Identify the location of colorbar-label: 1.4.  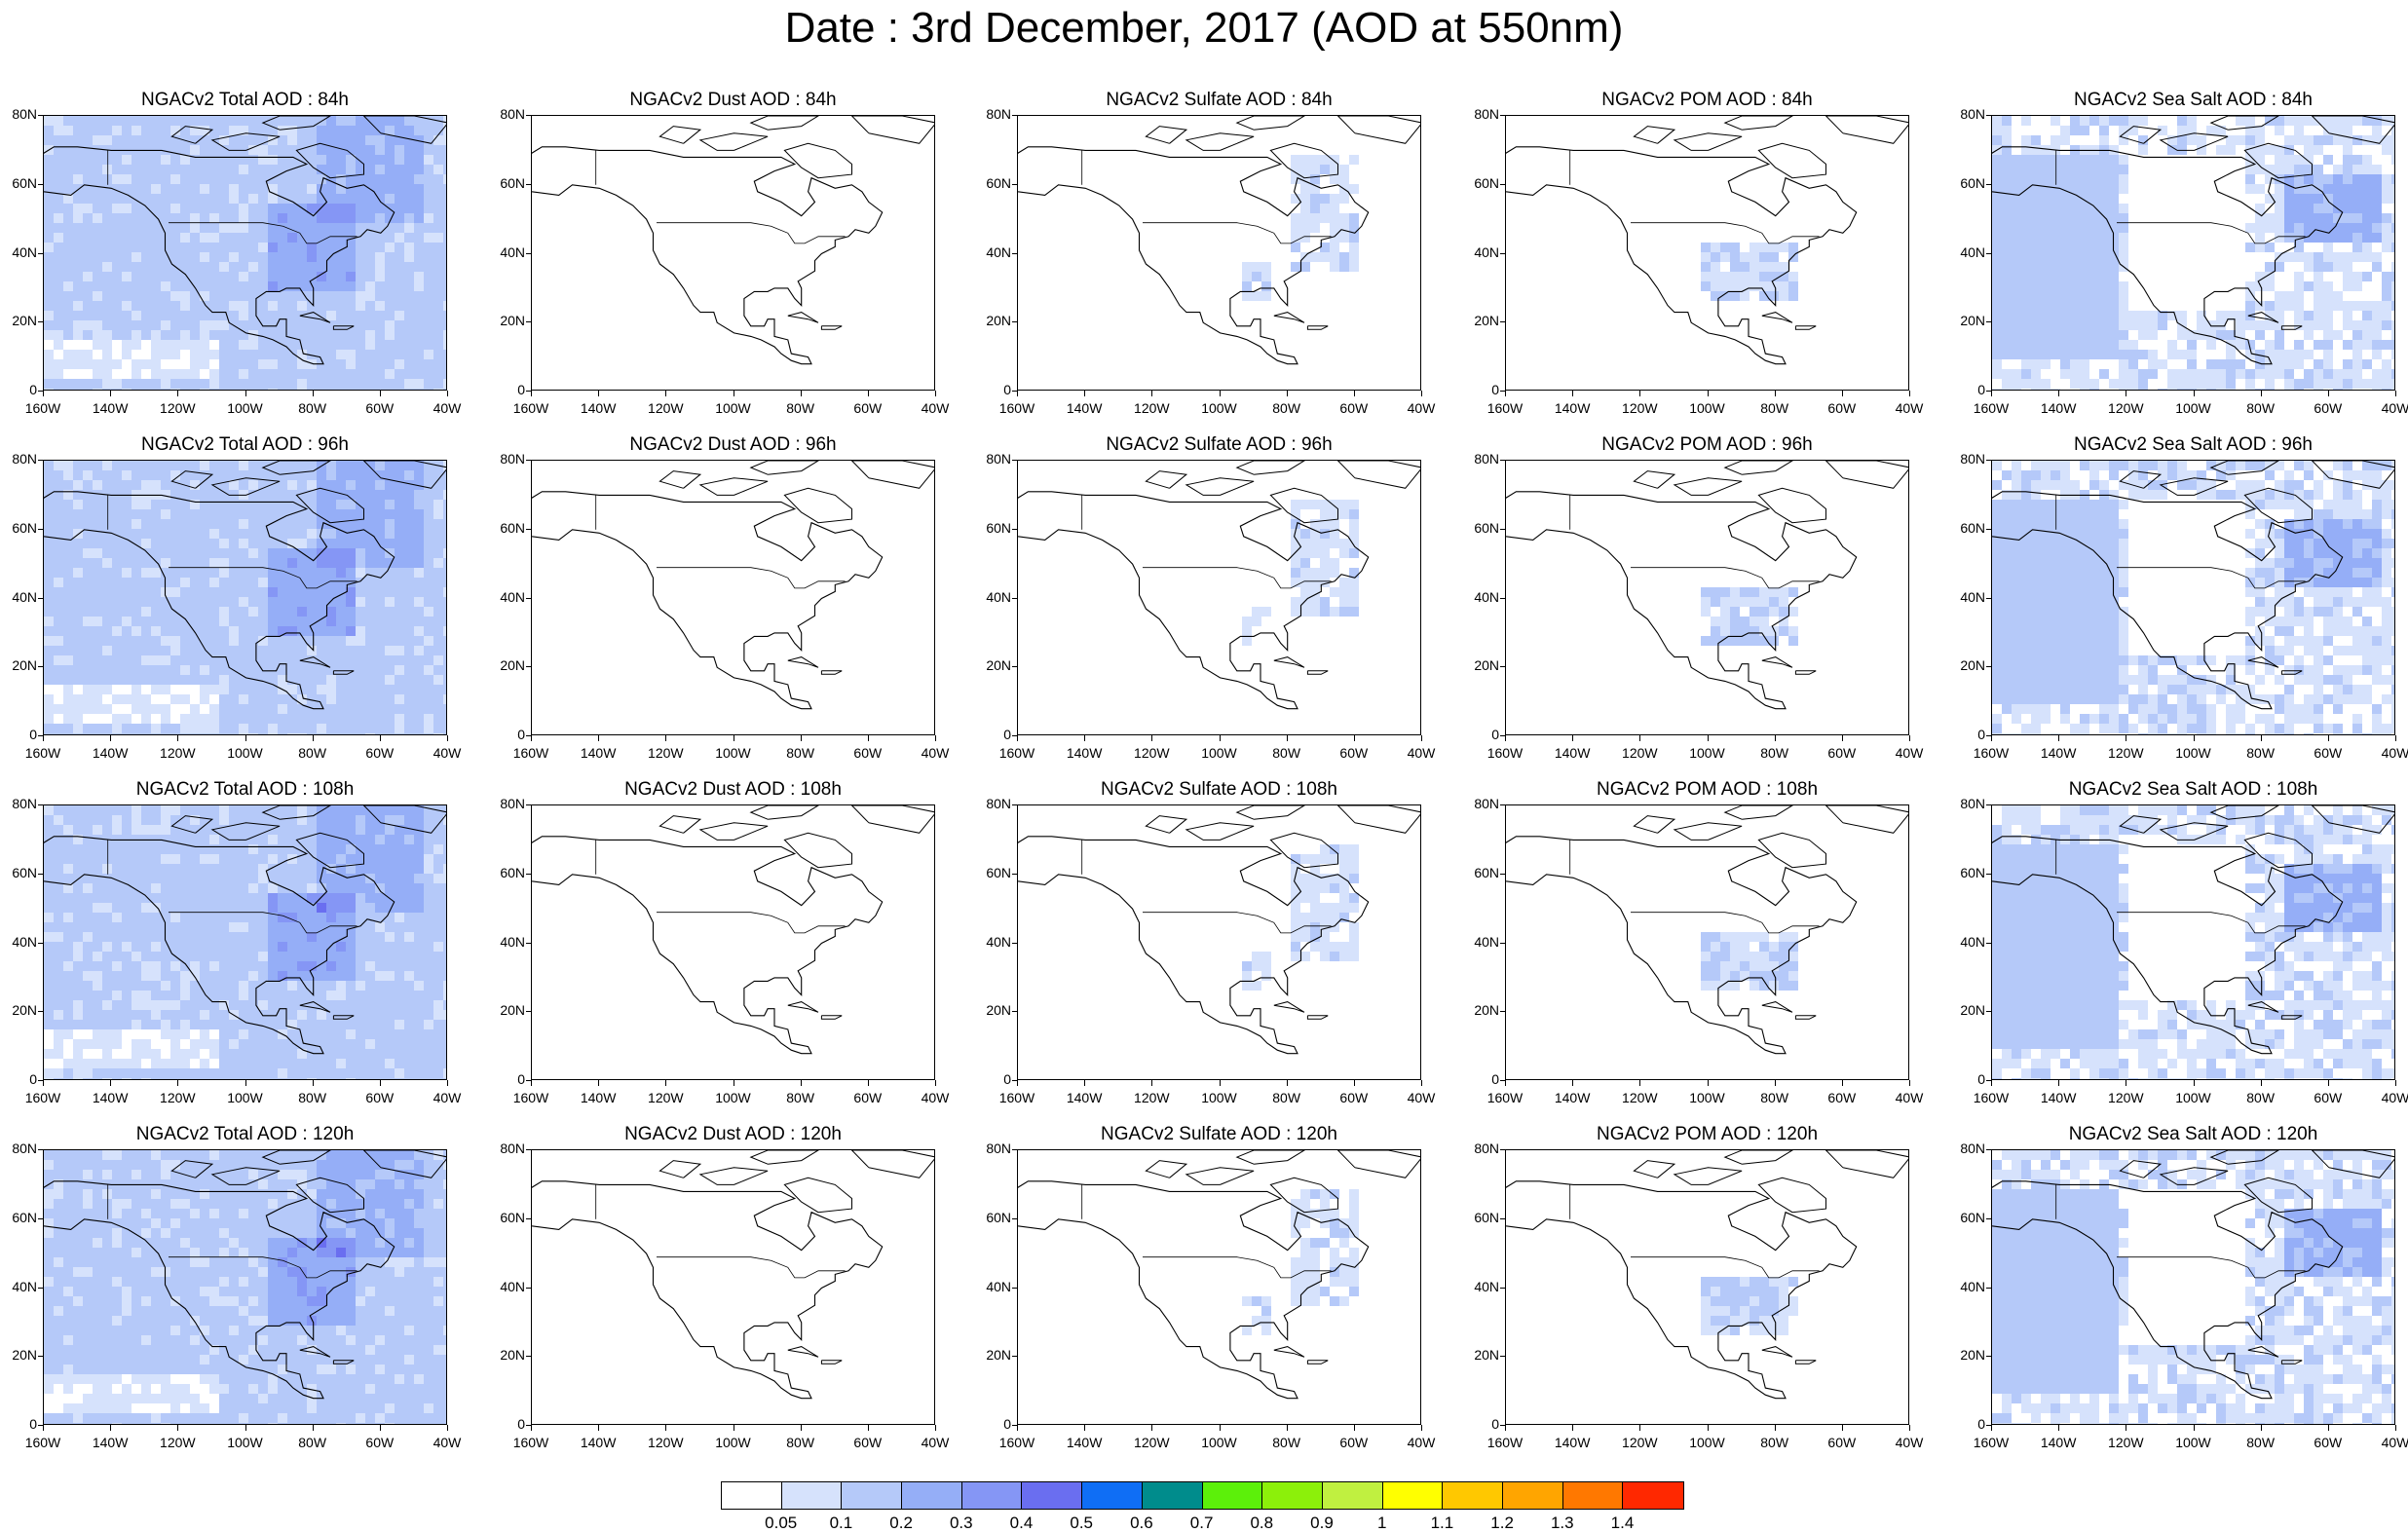
(1623, 1523).